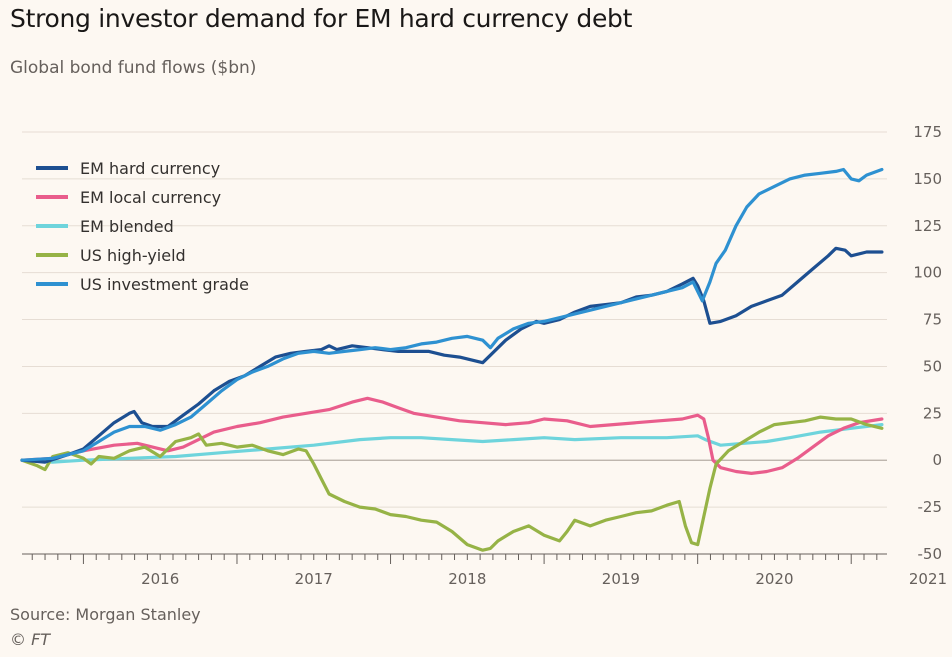 This screenshot has width=952, height=657. Describe the element at coordinates (927, 132) in the screenshot. I see `y-tick-label: 175` at that location.